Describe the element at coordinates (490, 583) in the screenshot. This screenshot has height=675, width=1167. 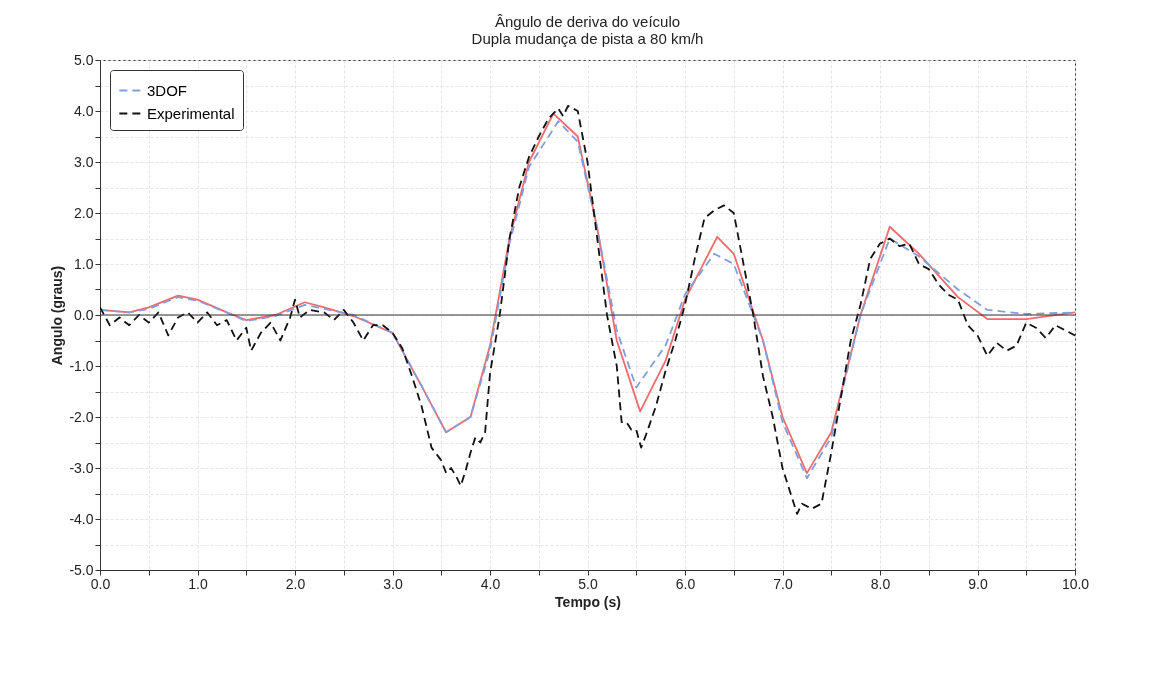
I see `x-tick-label: 4.0` at that location.